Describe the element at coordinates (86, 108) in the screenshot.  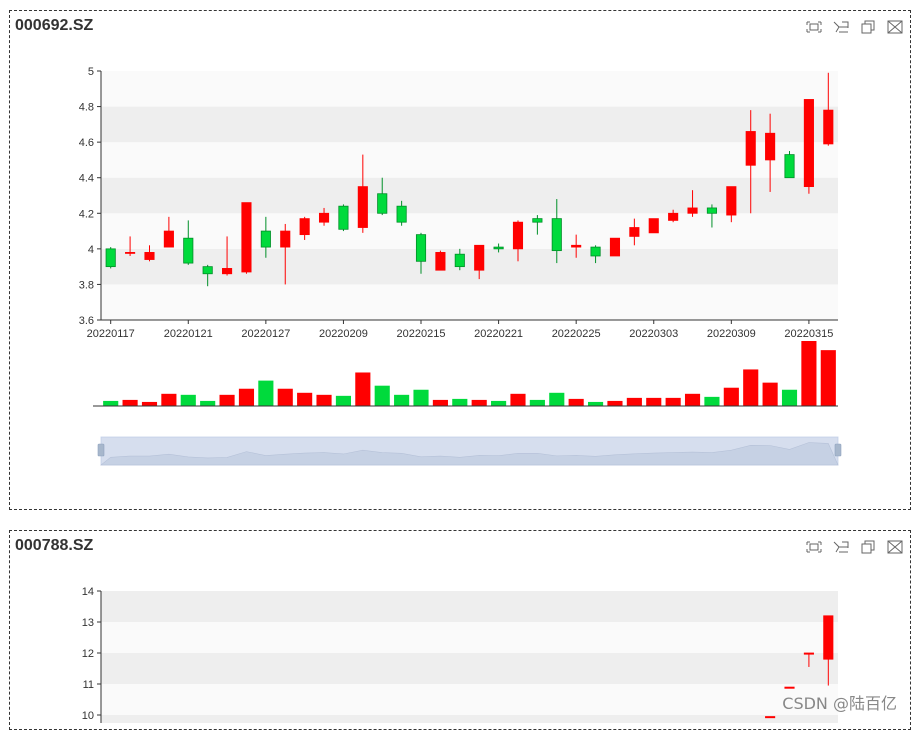
I see `y-tick-label: 4.8` at that location.